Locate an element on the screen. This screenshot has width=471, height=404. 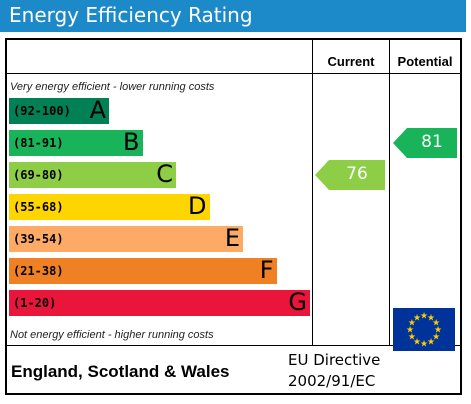
potential-arrow-shape is located at coordinates (425, 143).